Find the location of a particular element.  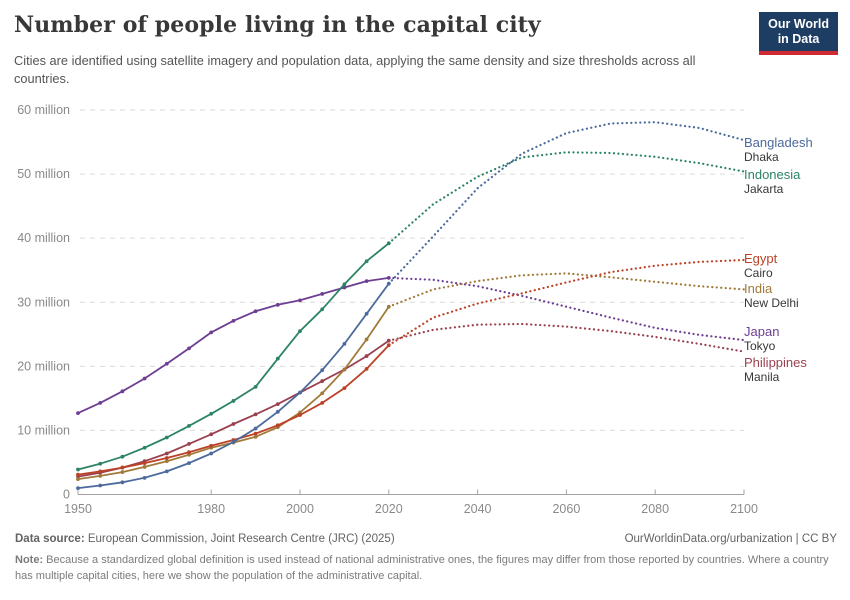

series-label-bangladesh: Bangladesh Dhaka is located at coordinates (778, 150).